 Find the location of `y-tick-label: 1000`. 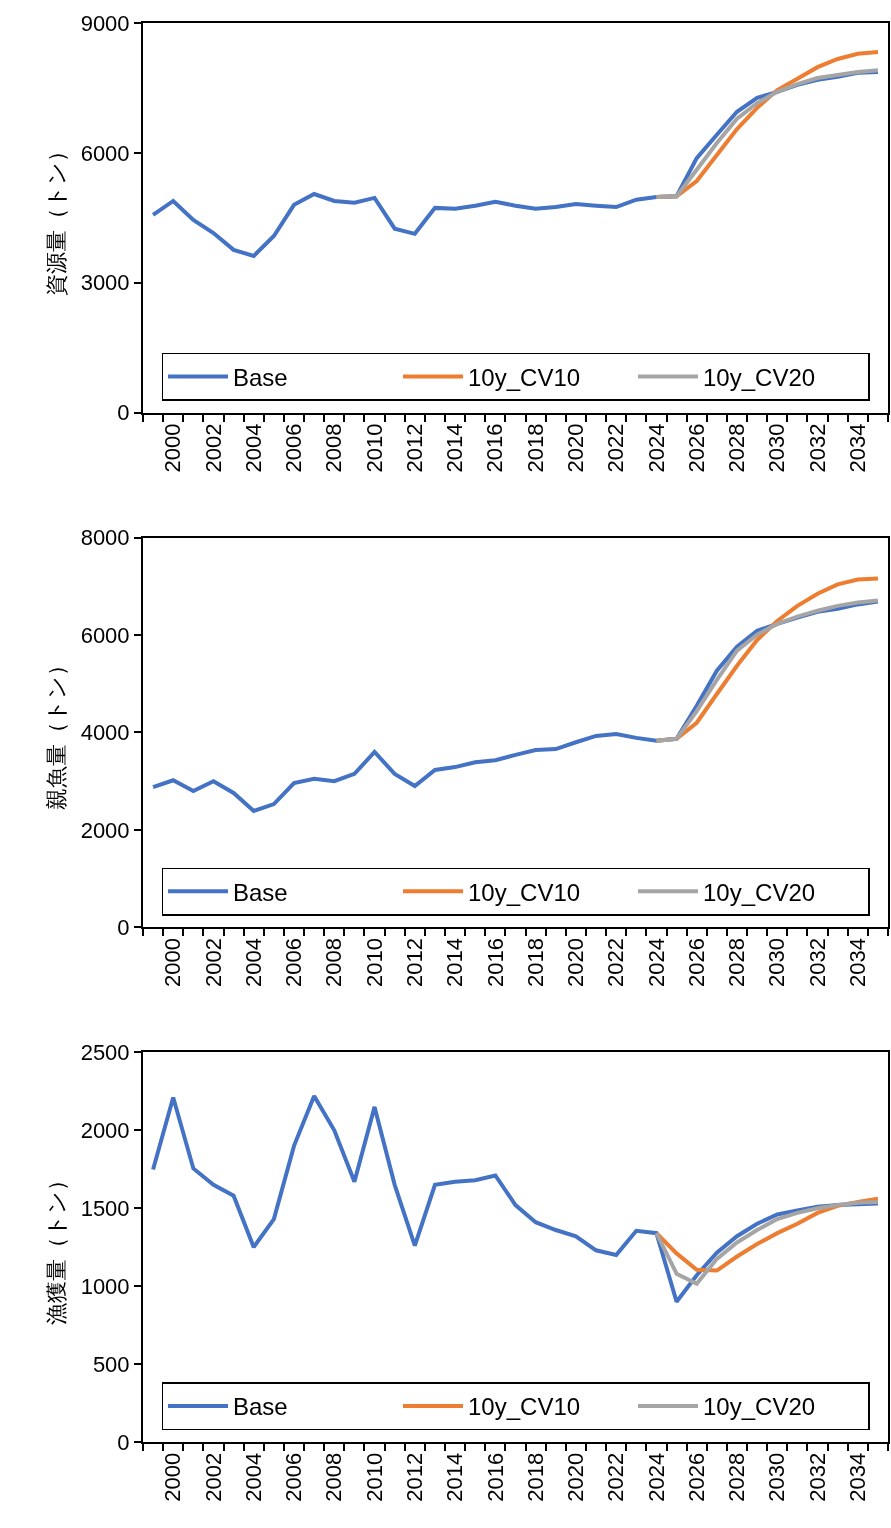

y-tick-label: 1000 is located at coordinates (105, 1286).